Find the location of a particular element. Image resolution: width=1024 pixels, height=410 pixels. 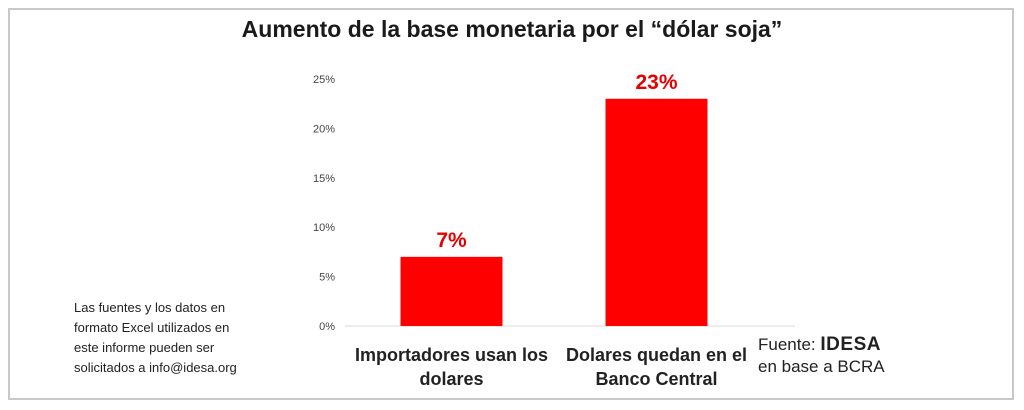

data-label: 23% is located at coordinates (656, 82).